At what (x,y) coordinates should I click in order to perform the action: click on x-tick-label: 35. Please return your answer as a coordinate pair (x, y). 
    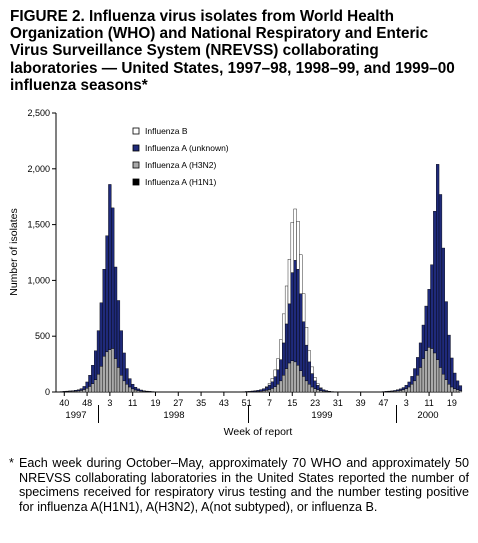
    Looking at the image, I should click on (201, 403).